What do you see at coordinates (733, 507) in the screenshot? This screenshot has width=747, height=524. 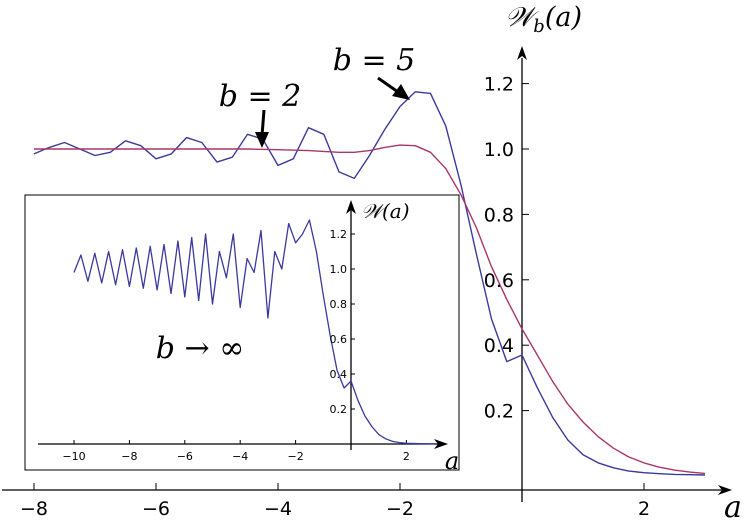 I see `main-x-axis-label: a` at bounding box center [733, 507].